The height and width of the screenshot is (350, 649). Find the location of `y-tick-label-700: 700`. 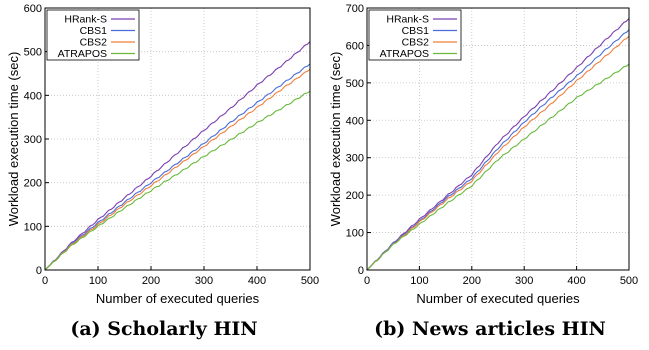

y-tick-label-700: 700 is located at coordinates (355, 9).